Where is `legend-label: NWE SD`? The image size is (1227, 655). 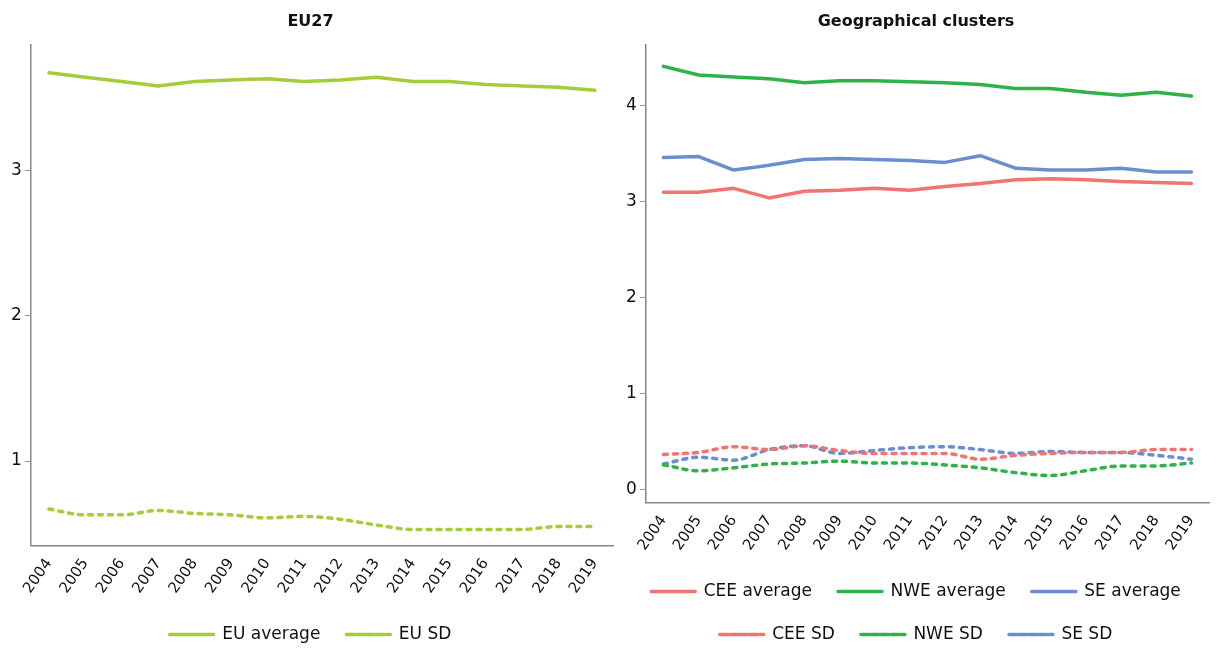 legend-label: NWE SD is located at coordinates (948, 632).